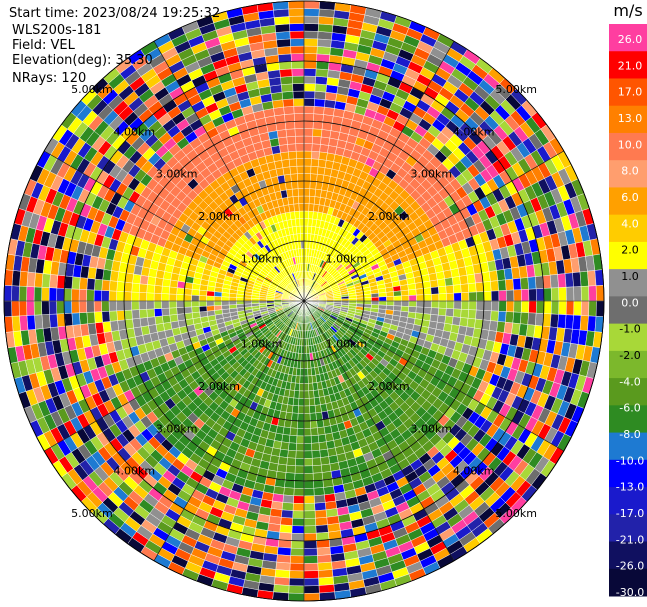 This screenshot has height=607, width=647. What do you see at coordinates (630, 39) in the screenshot?
I see `colorbar-tick-label: 26.0` at bounding box center [630, 39].